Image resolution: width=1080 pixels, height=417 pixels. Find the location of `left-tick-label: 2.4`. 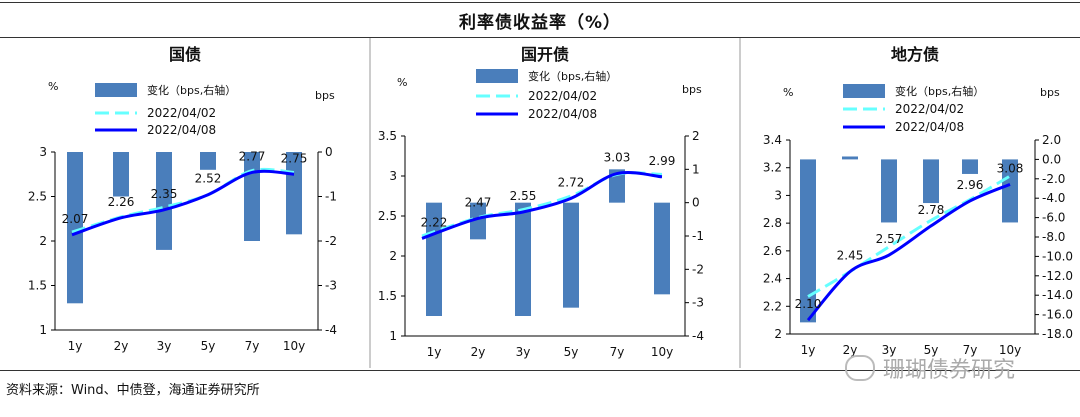

left-tick-label: 2.4 is located at coordinates (772, 279).